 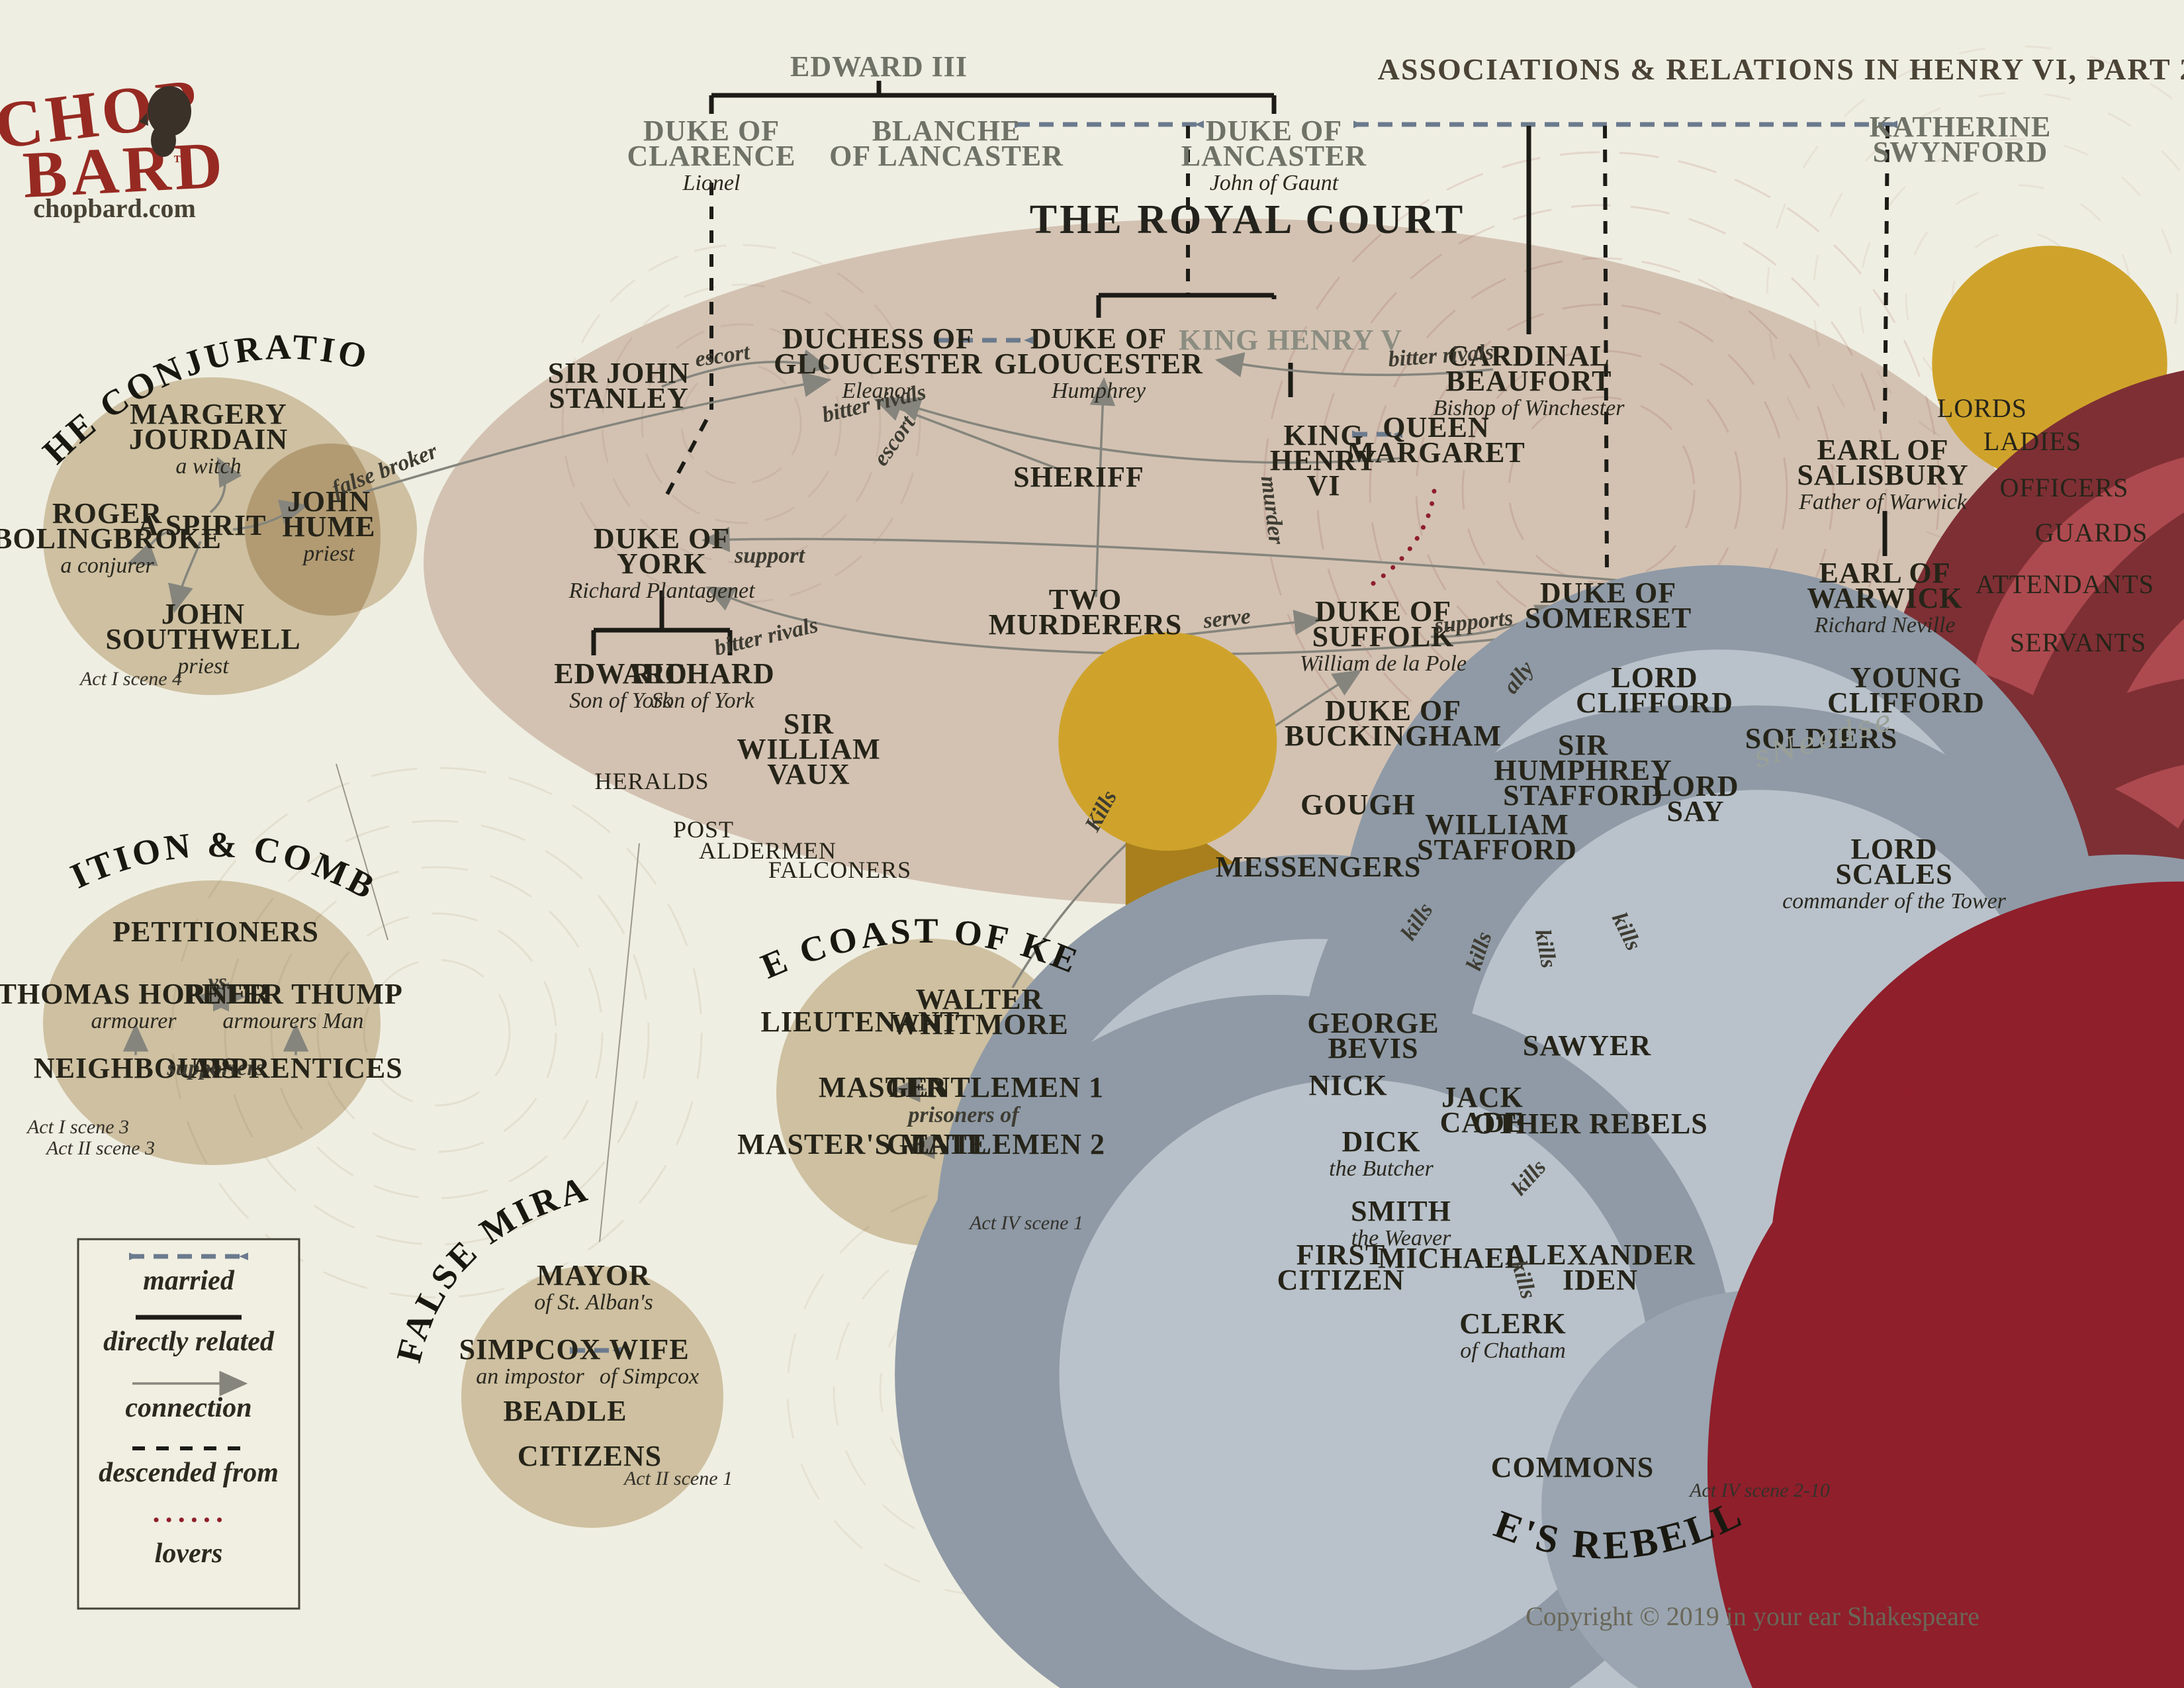 What do you see at coordinates (1354, 364) in the screenshot?
I see `beaufort-gloucester-bitter-rivals-line` at bounding box center [1354, 364].